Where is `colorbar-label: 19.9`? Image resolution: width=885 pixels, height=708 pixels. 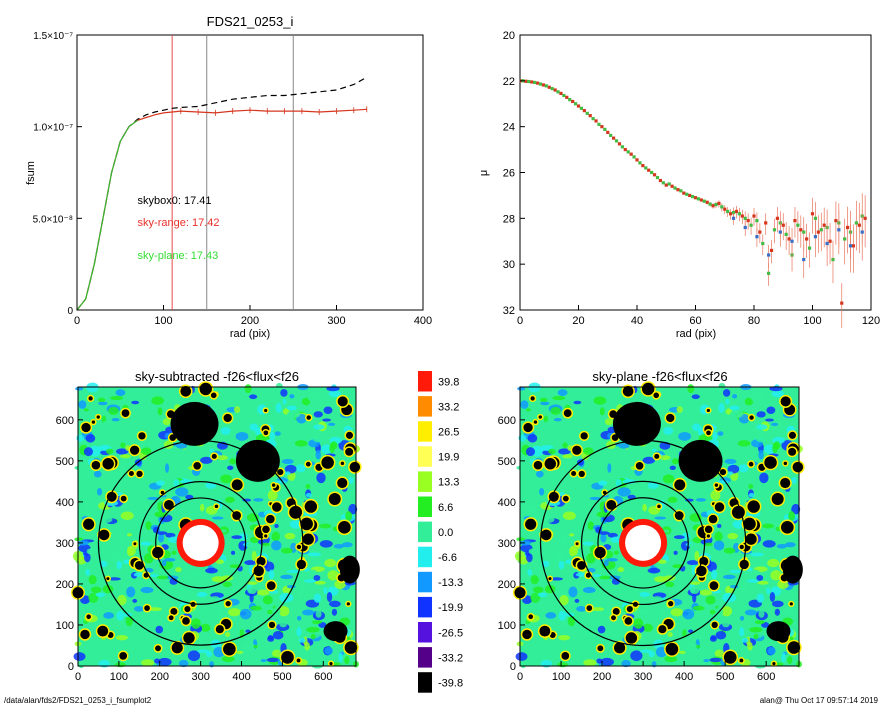 colorbar-label: 19.9 is located at coordinates (448, 458).